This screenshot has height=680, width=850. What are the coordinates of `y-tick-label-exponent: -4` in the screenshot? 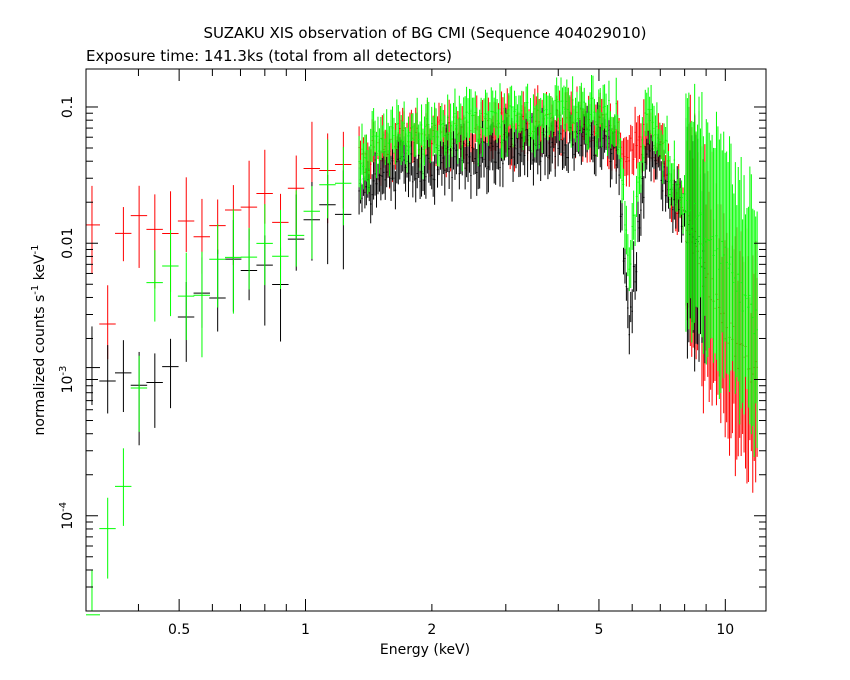 It's located at (63, 507).